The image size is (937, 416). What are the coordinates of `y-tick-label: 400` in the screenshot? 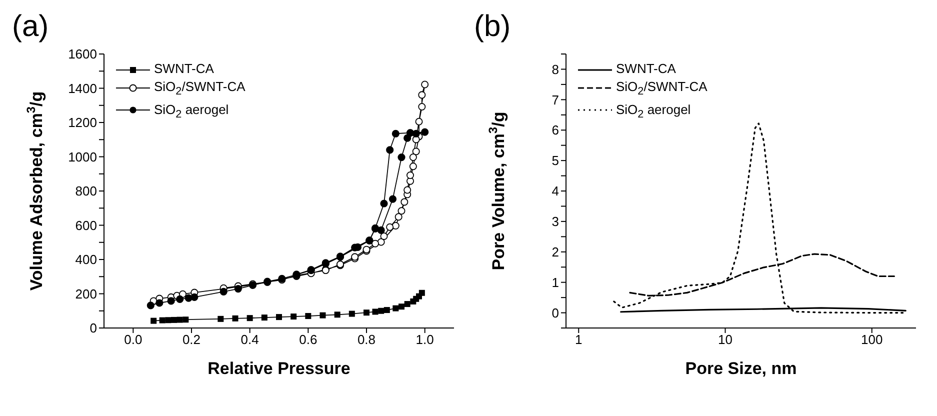 It's located at (86, 260).